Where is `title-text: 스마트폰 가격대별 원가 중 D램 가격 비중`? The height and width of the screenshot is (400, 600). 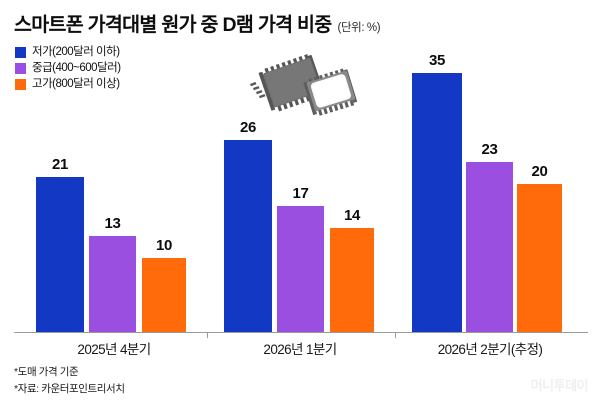
title-text: 스마트폰 가격대별 원가 중 D램 가격 비중 is located at coordinates (173, 25).